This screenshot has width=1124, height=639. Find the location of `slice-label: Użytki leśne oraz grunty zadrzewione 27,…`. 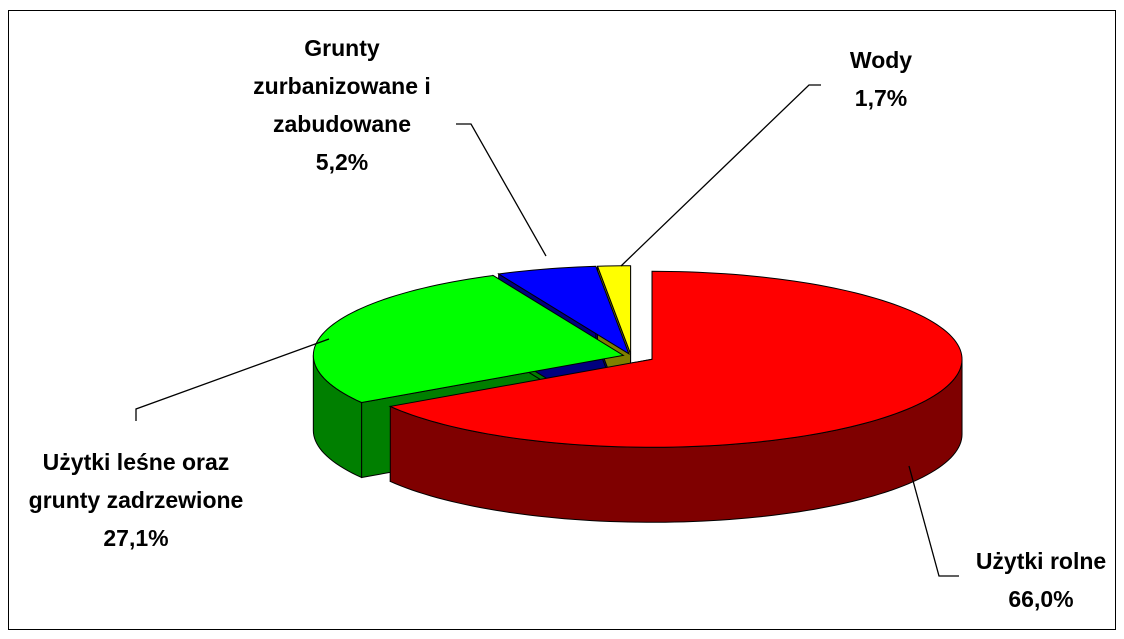

slice-label: Użytki leśne oraz grunty zadrzewione 27,… is located at coordinates (136, 500).